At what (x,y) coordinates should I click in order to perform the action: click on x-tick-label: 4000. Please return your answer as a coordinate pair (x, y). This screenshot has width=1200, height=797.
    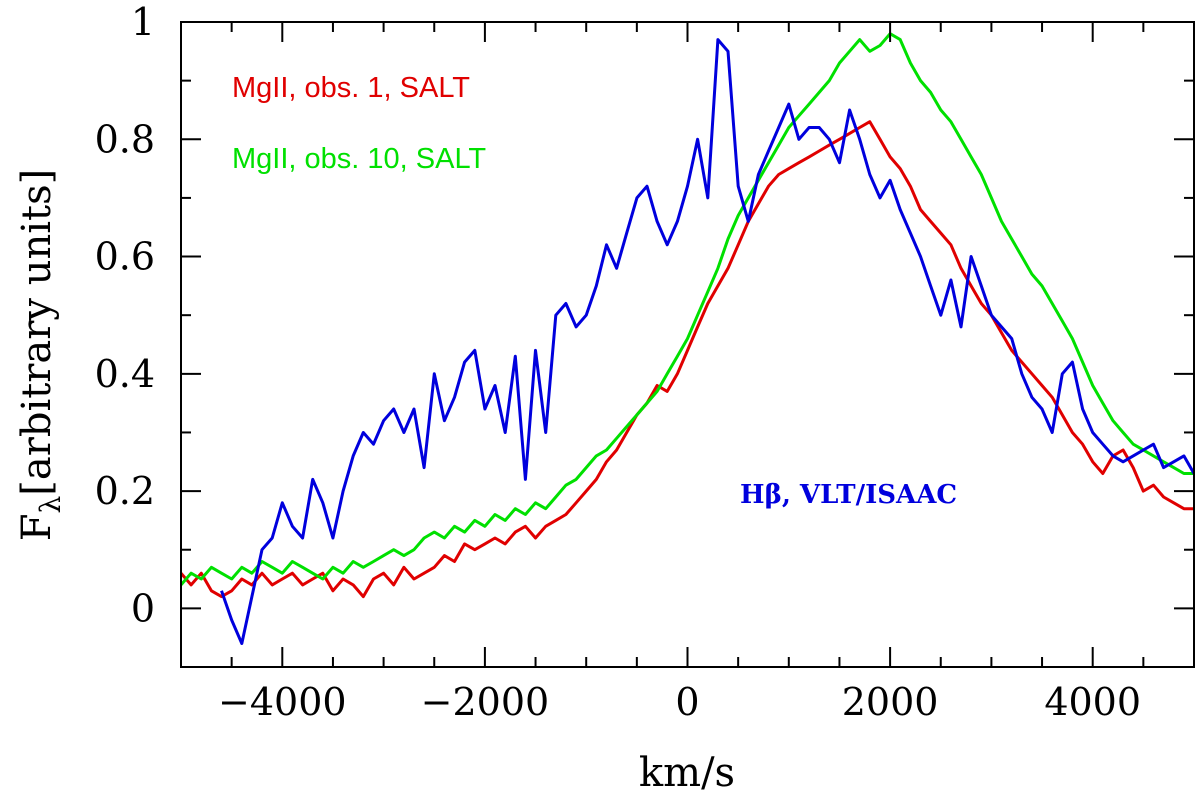
    Looking at the image, I should click on (1092, 702).